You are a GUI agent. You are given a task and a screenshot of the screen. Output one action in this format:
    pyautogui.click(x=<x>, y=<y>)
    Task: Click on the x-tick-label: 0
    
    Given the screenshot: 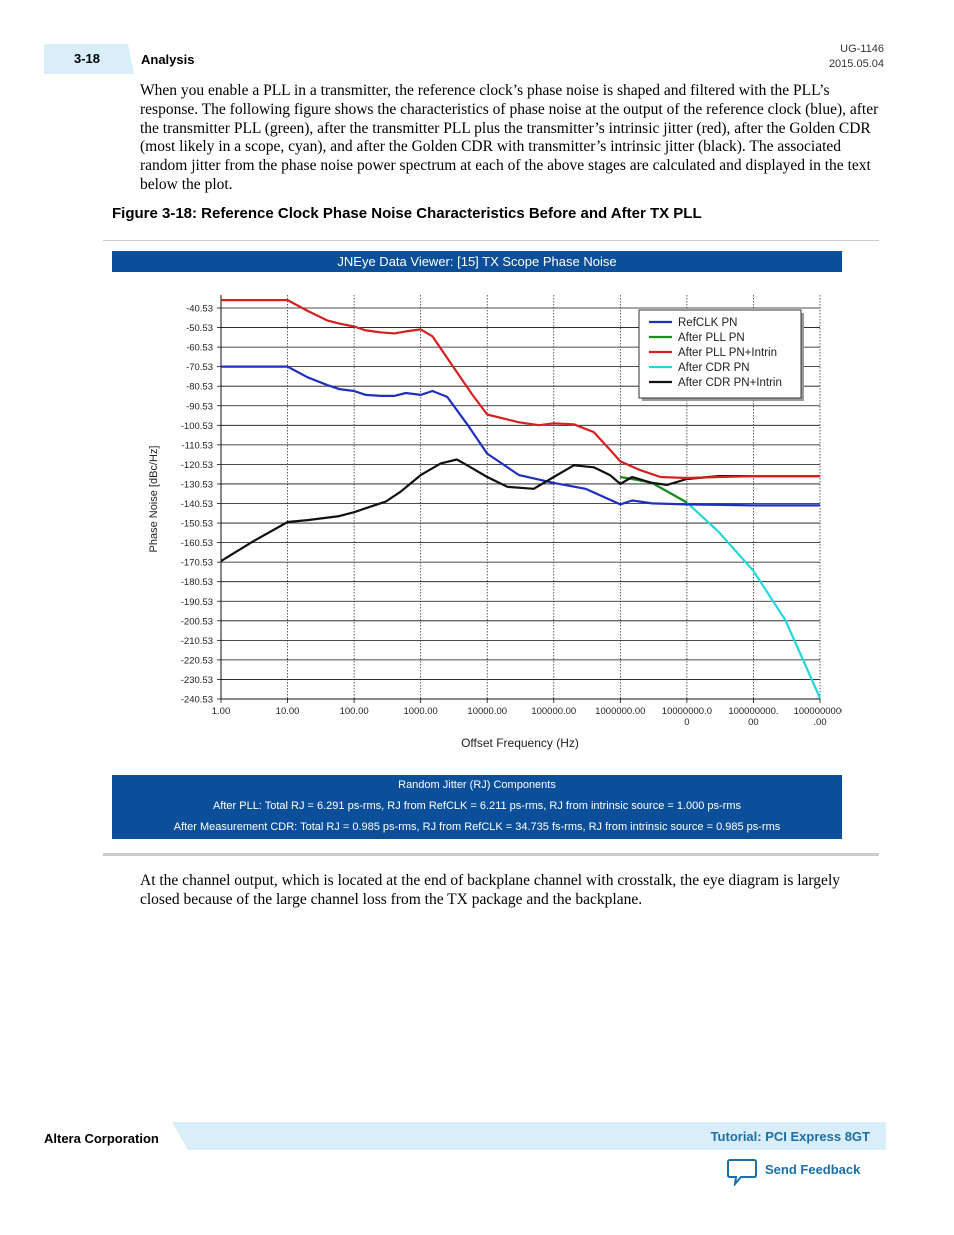 What is the action you would take?
    pyautogui.click(x=686, y=722)
    